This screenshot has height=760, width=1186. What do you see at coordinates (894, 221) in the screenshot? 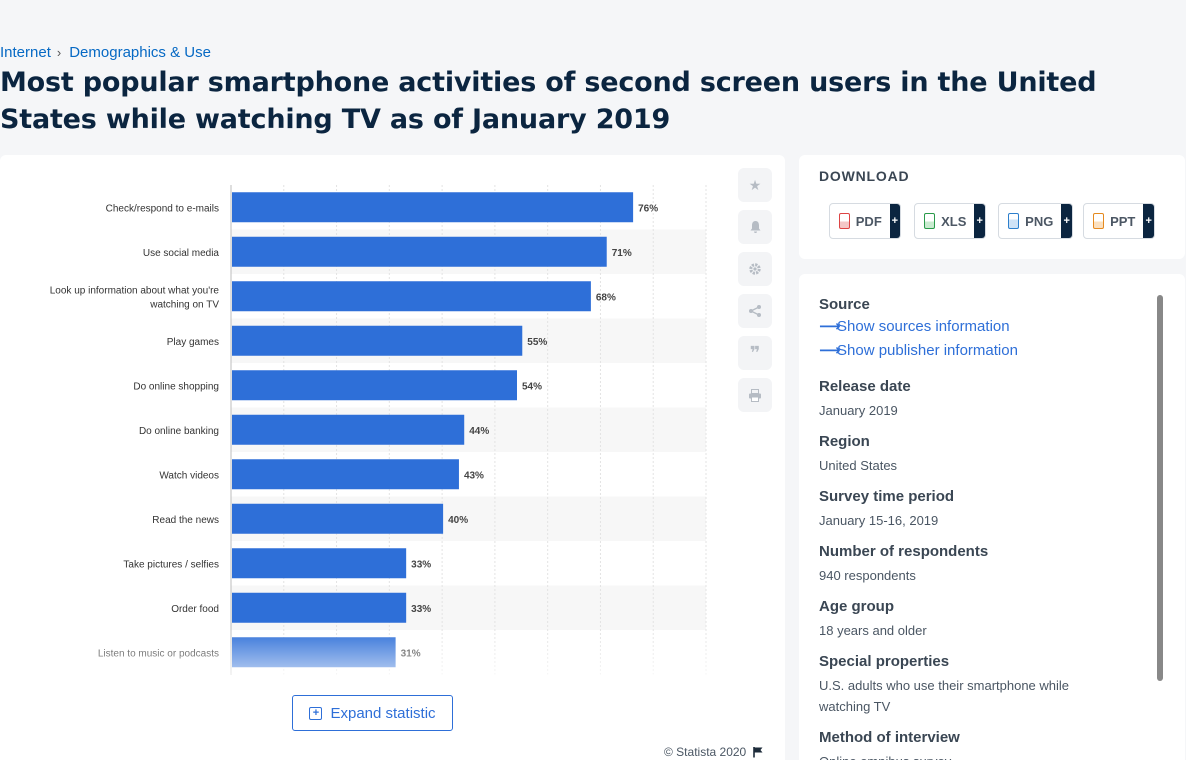
I see `pdf-plus-icon: +` at bounding box center [894, 221].